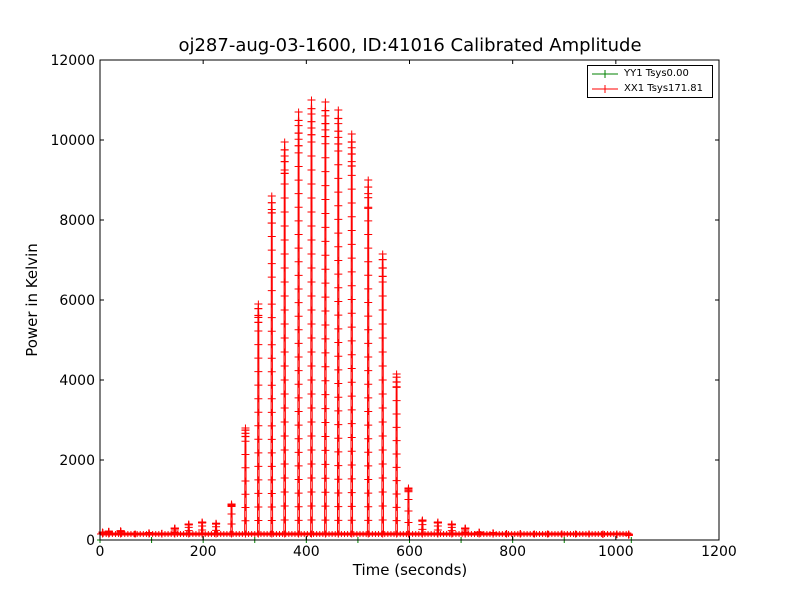  What do you see at coordinates (605, 74) in the screenshot?
I see `legend-swatch-yy1` at bounding box center [605, 74].